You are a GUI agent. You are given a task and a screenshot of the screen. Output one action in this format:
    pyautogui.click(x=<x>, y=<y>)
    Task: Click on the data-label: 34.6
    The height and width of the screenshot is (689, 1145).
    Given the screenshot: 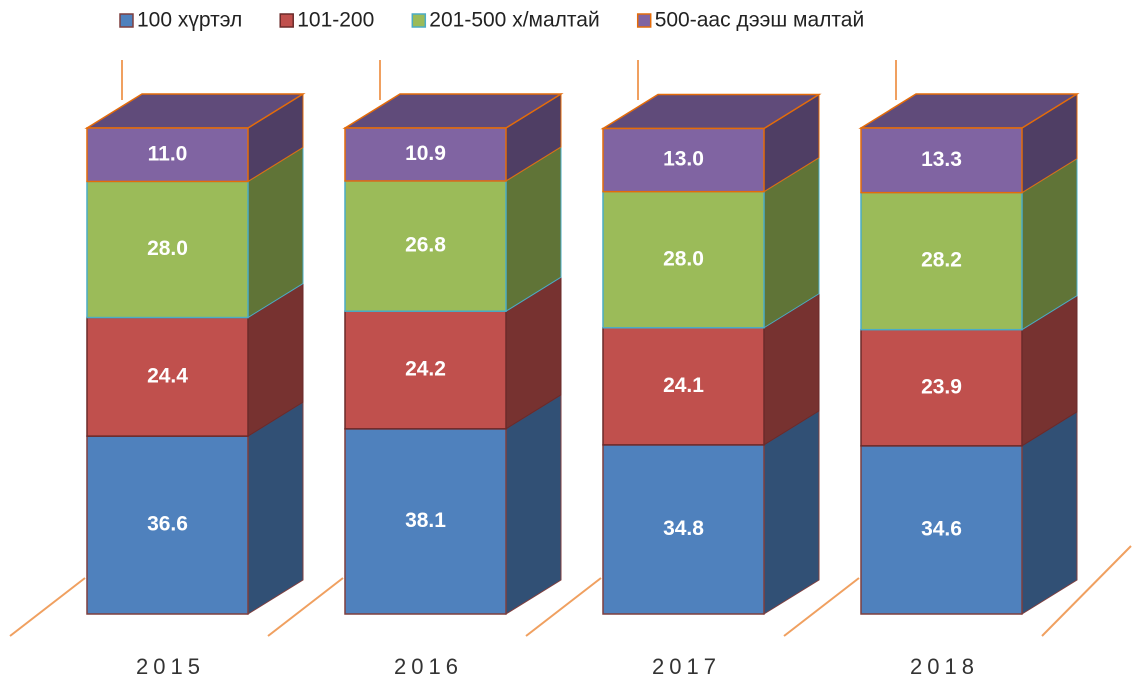 What is the action you would take?
    pyautogui.click(x=941, y=528)
    